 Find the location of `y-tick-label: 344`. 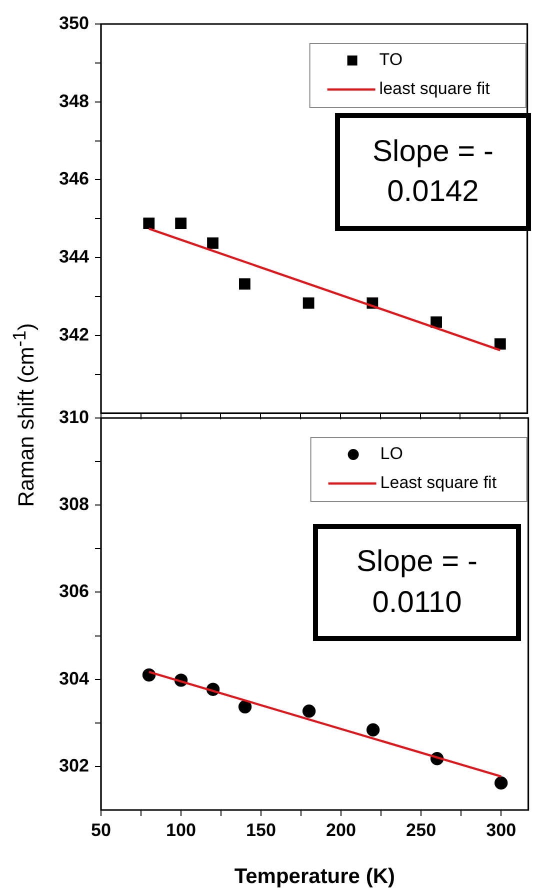

y-tick-label: 344 is located at coordinates (73, 256).